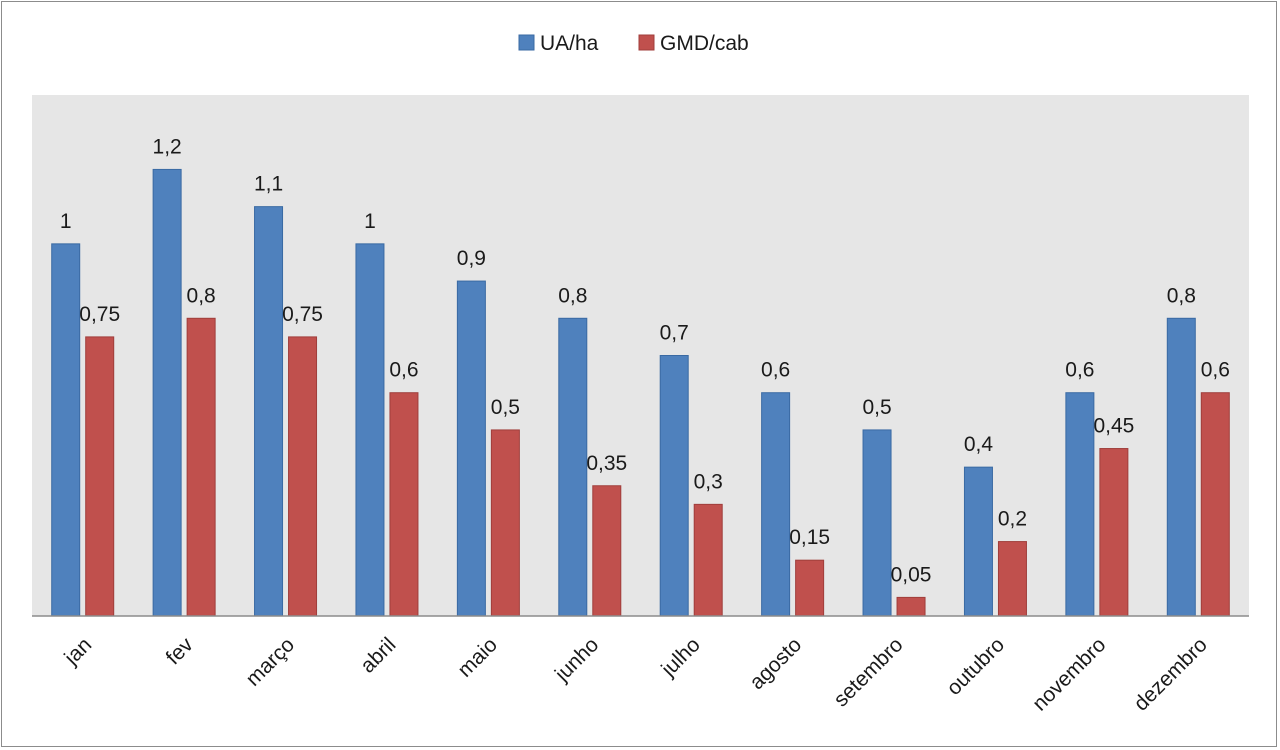  I want to click on bar-gmd-cab-junho, so click(607, 551).